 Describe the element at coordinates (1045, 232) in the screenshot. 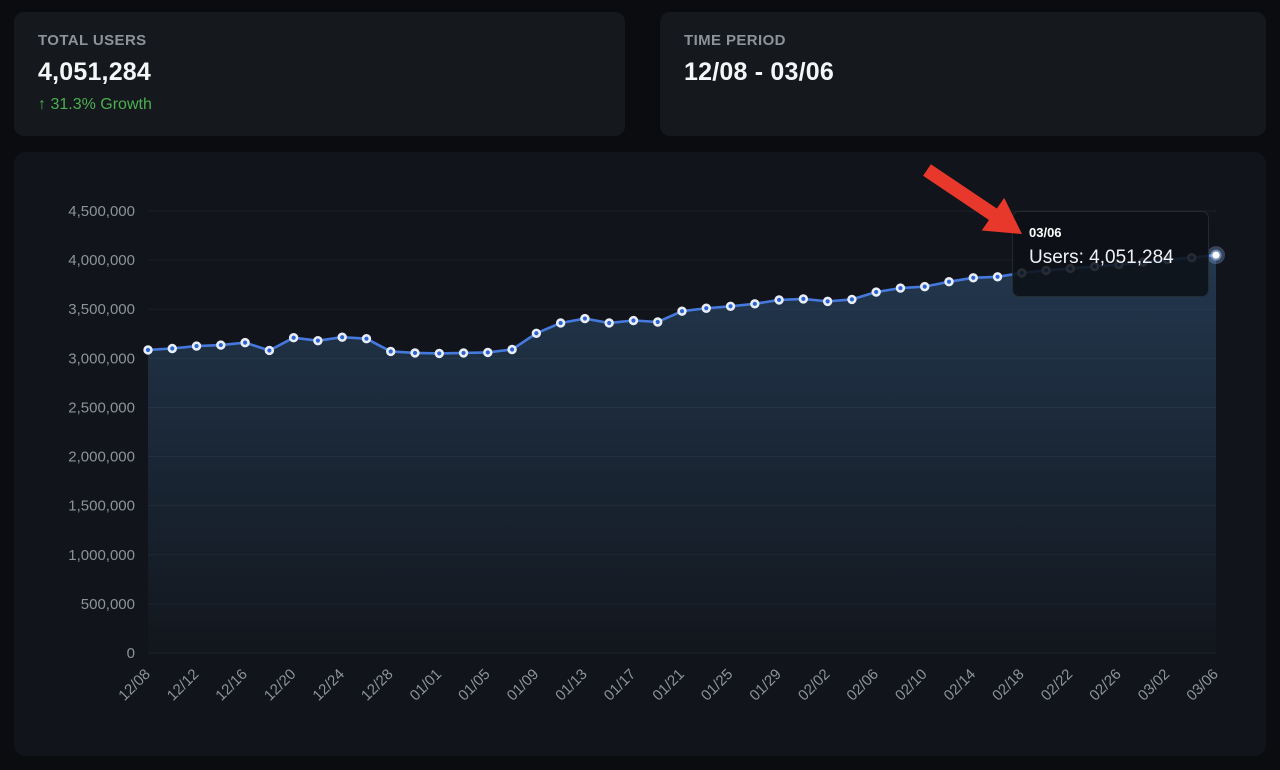

I see `tooltip-date: 03/06` at that location.